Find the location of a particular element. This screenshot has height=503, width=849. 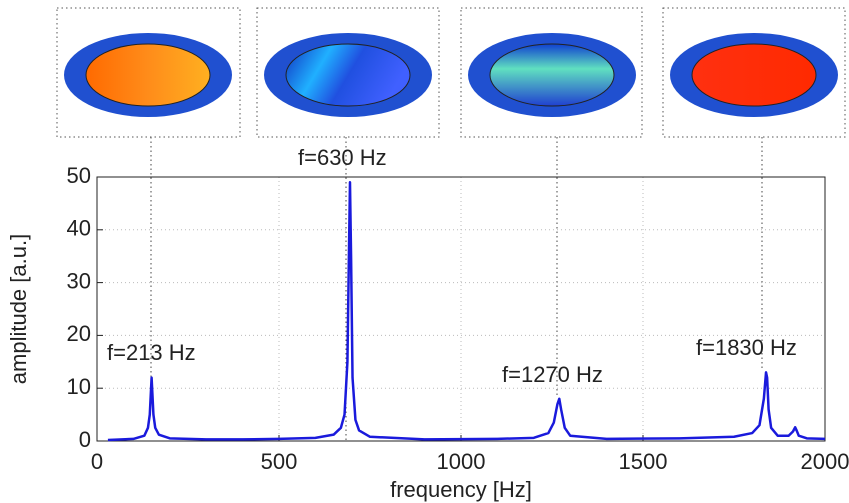

y-tick-label: 50 is located at coordinates (79, 175).